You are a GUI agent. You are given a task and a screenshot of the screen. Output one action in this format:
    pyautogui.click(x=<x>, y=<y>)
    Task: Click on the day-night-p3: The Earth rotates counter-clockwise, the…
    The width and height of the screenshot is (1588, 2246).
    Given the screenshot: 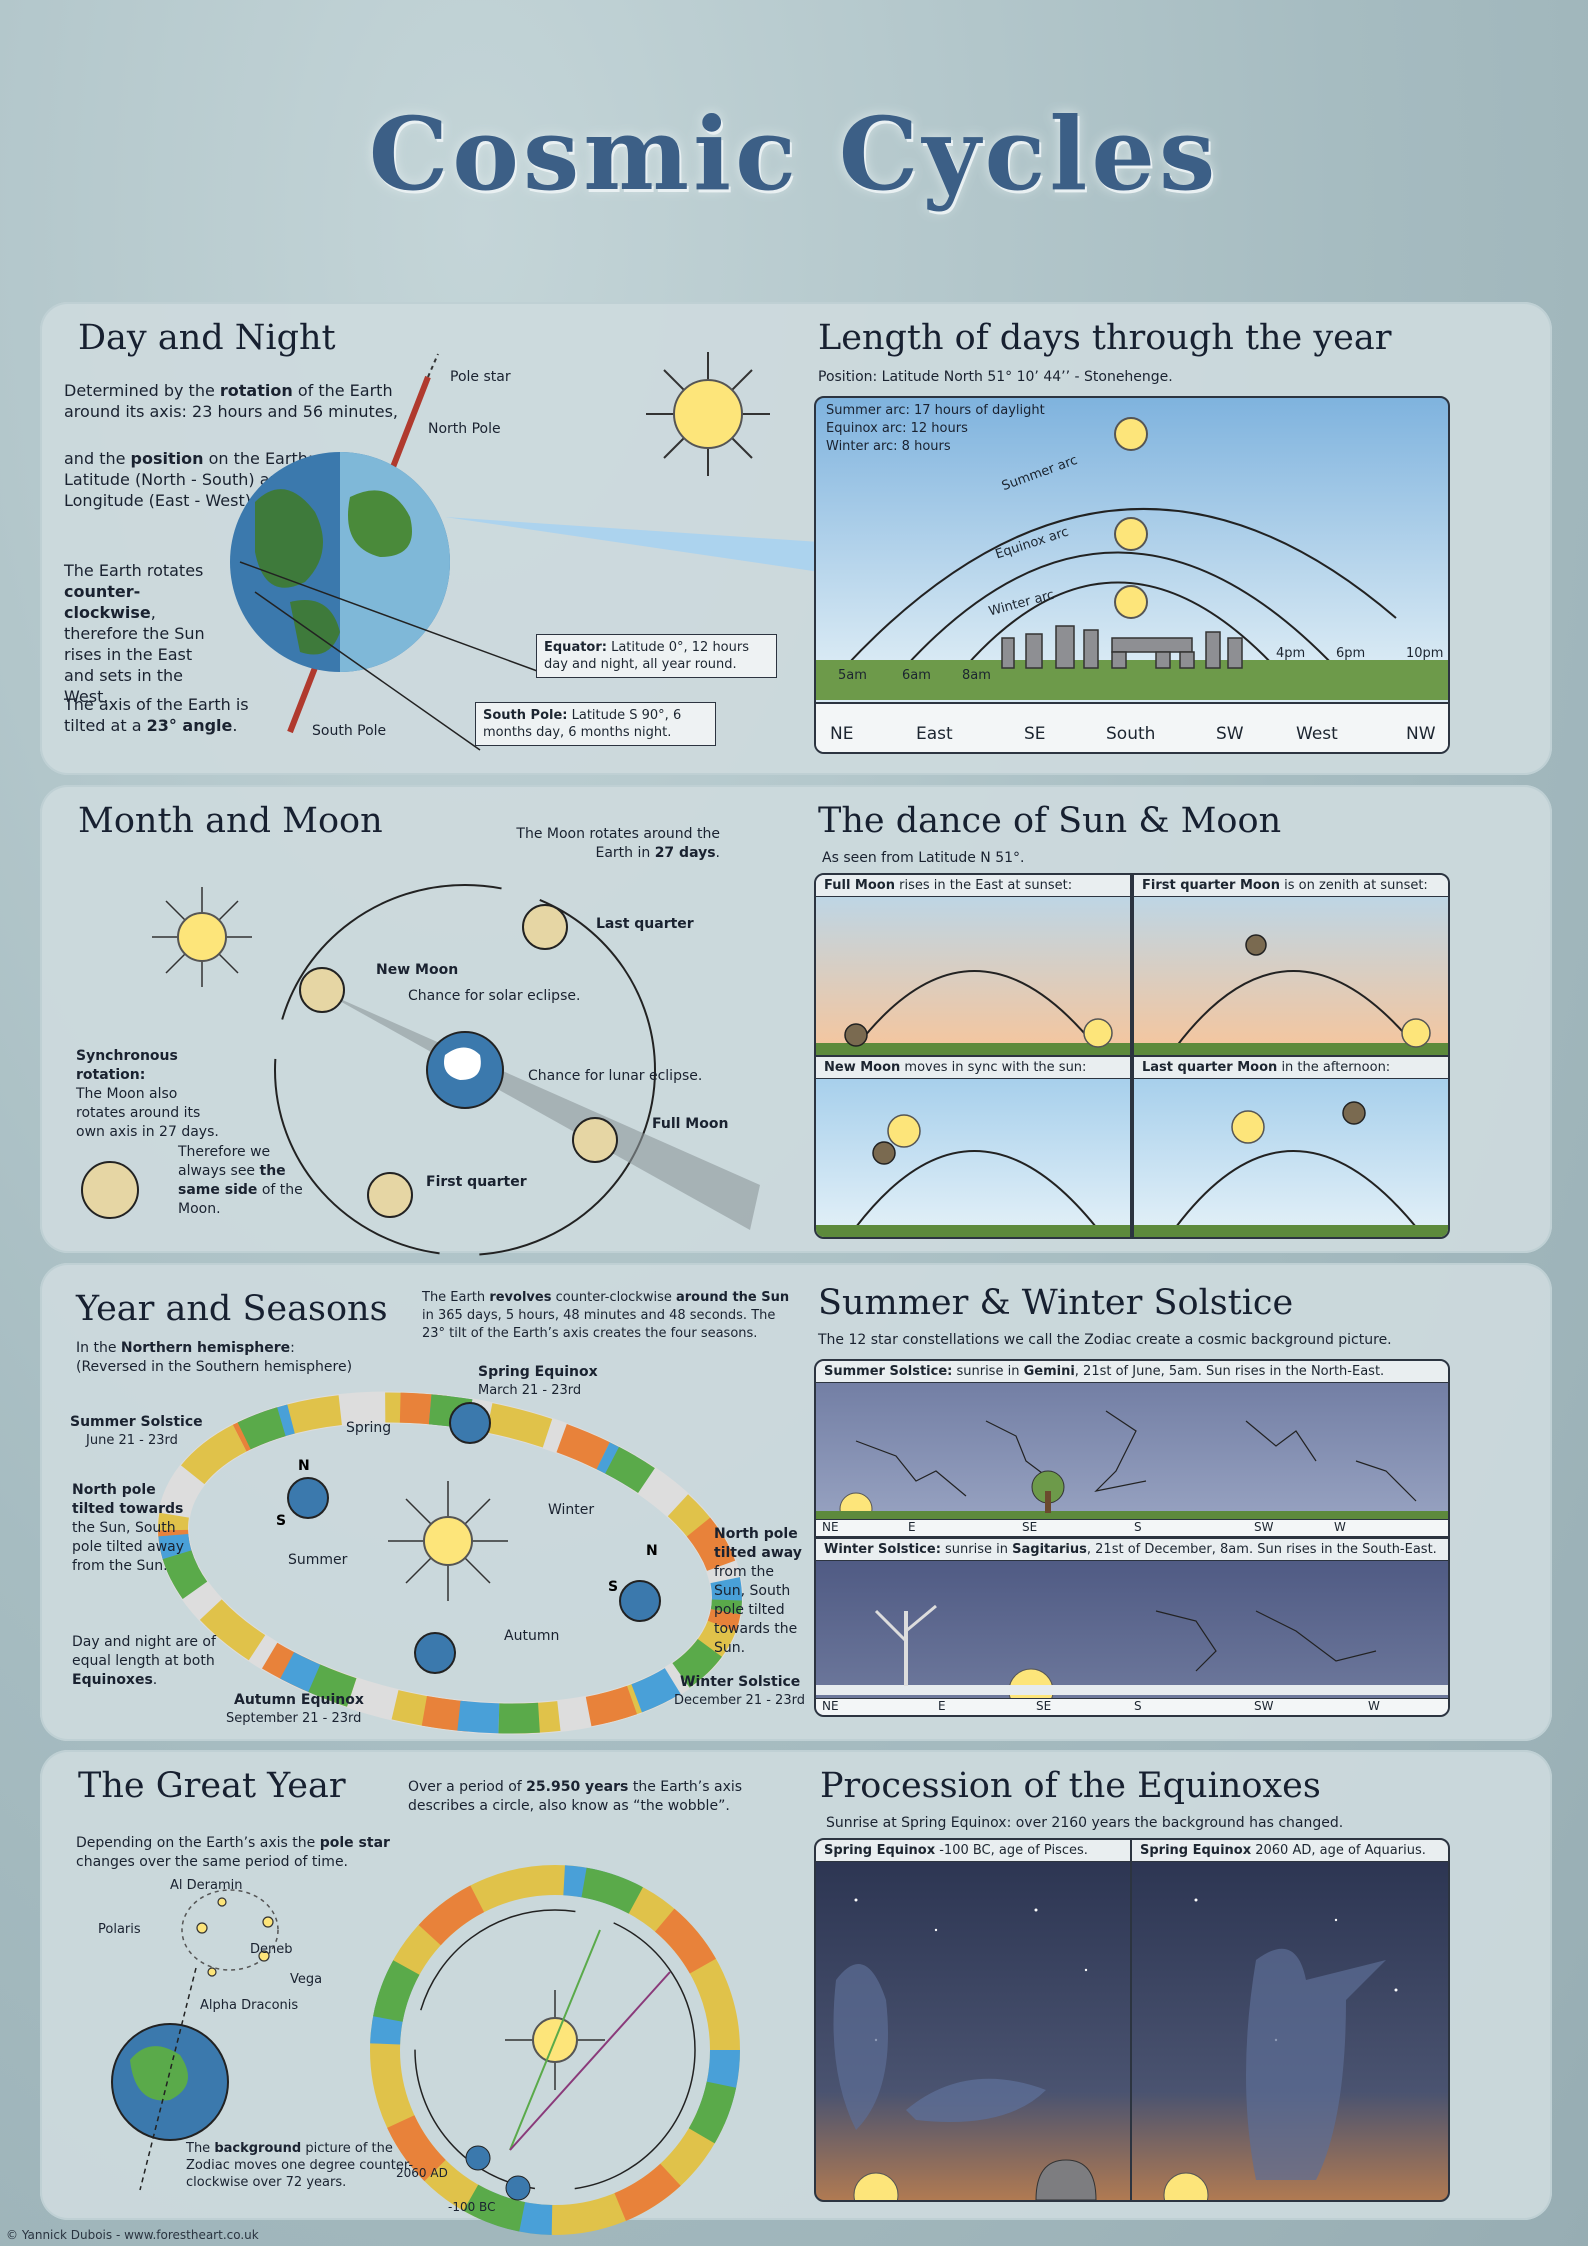 What is the action you would take?
    pyautogui.click(x=134, y=633)
    